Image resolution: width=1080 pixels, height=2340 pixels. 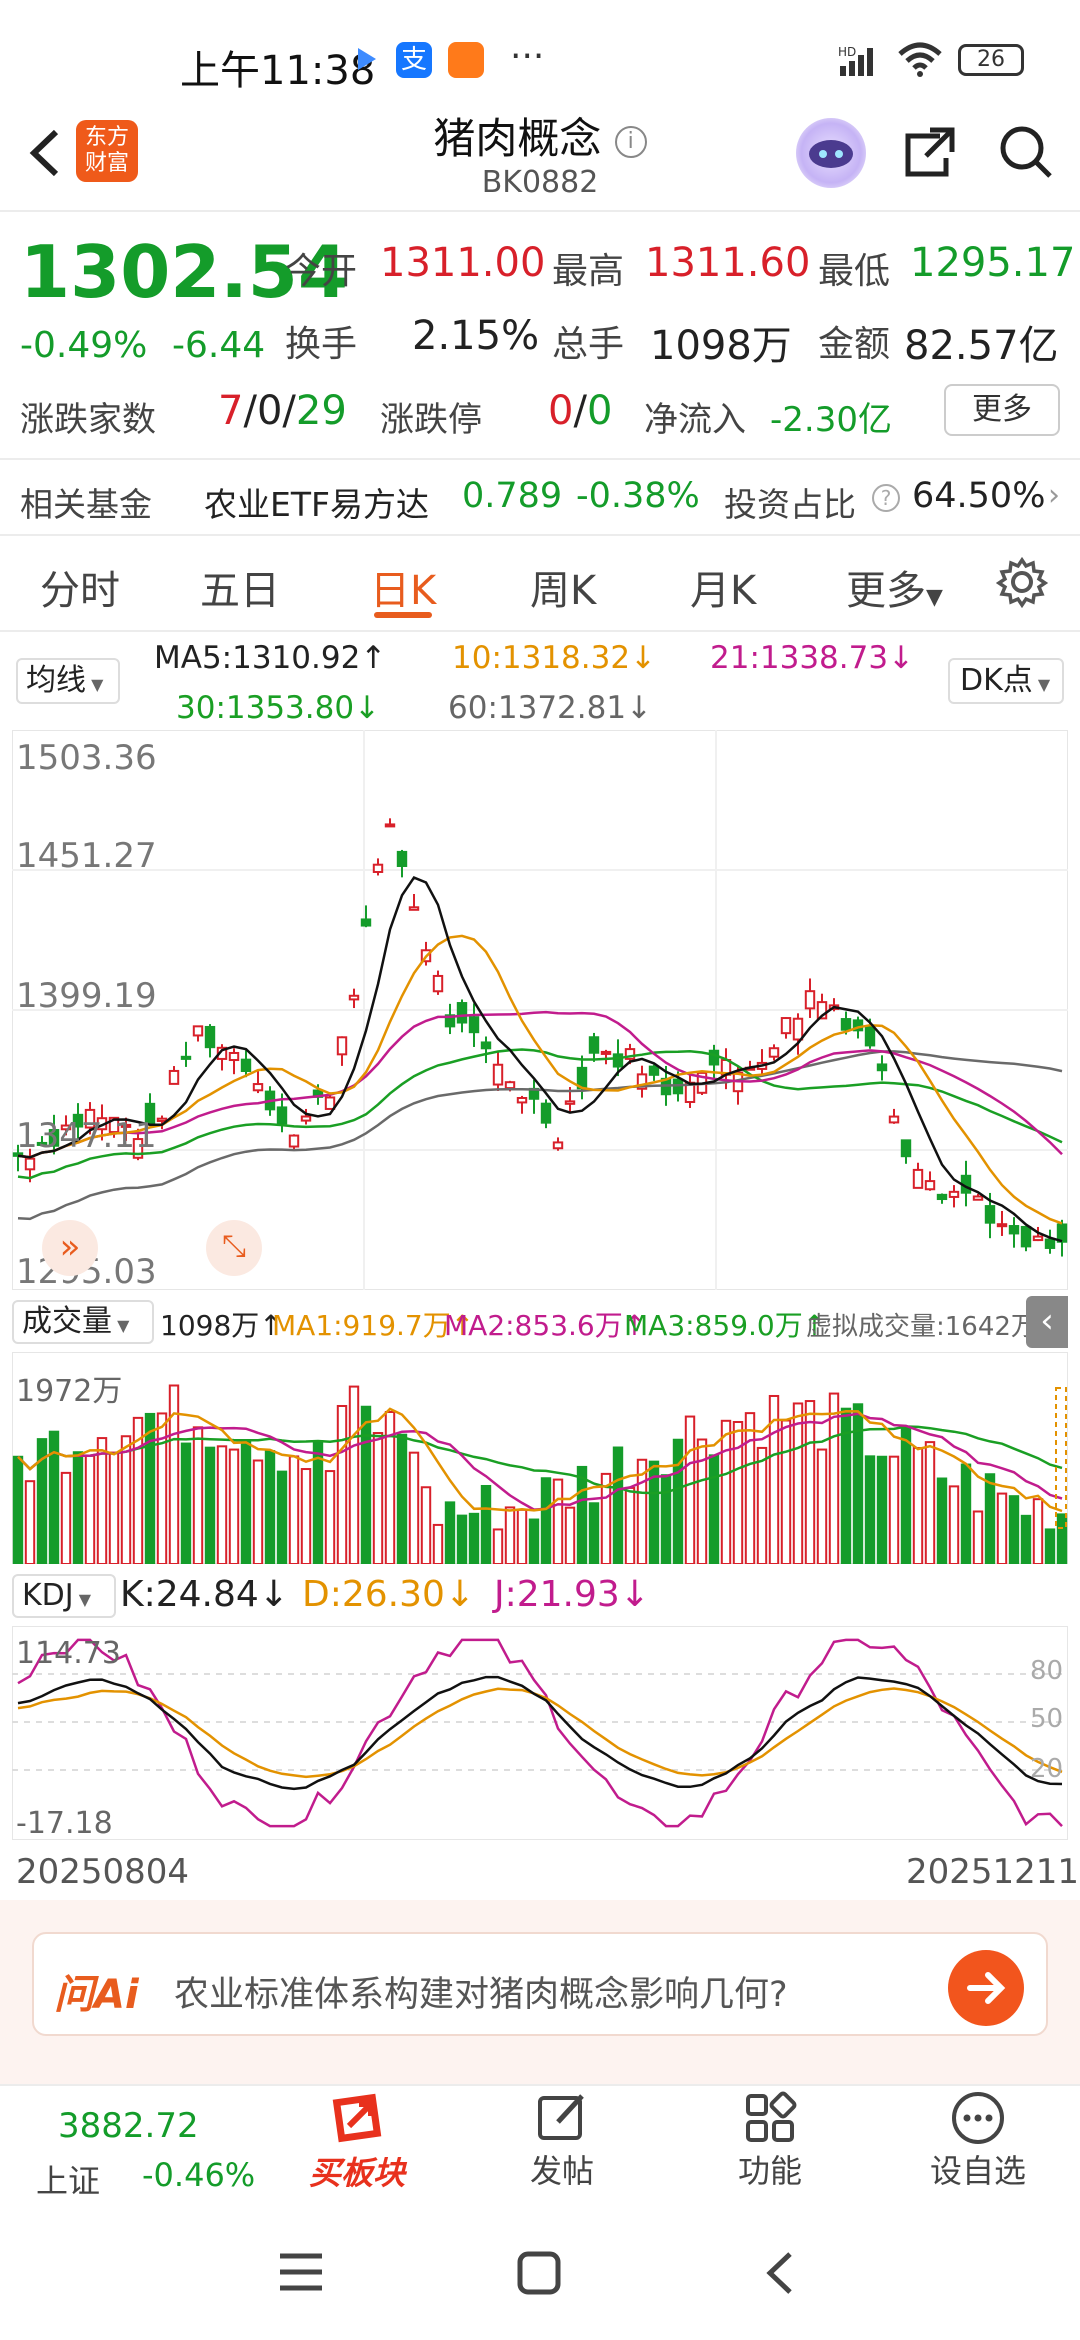 What do you see at coordinates (986, 1988) in the screenshot?
I see `ai-send-button` at bounding box center [986, 1988].